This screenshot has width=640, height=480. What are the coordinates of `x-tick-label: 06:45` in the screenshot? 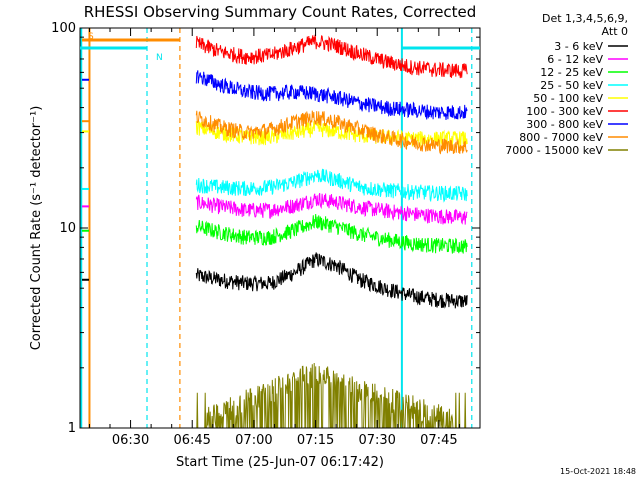 It's located at (191, 440).